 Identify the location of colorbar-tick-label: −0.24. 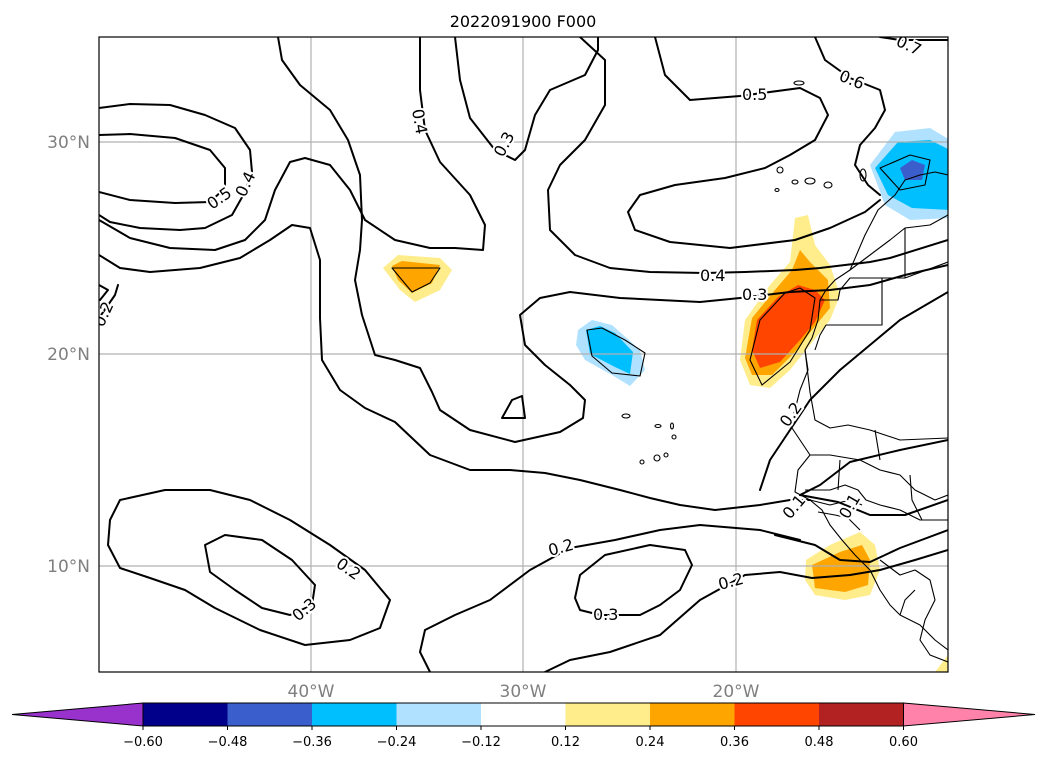
(397, 742).